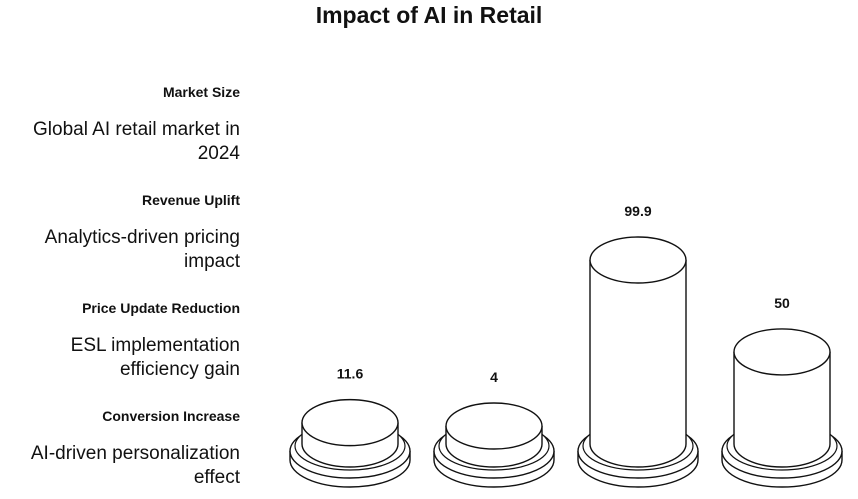 The width and height of the screenshot is (858, 499). Describe the element at coordinates (142, 249) in the screenshot. I see `description-revenue-uplift: Analytics-driven pricing impact` at that location.